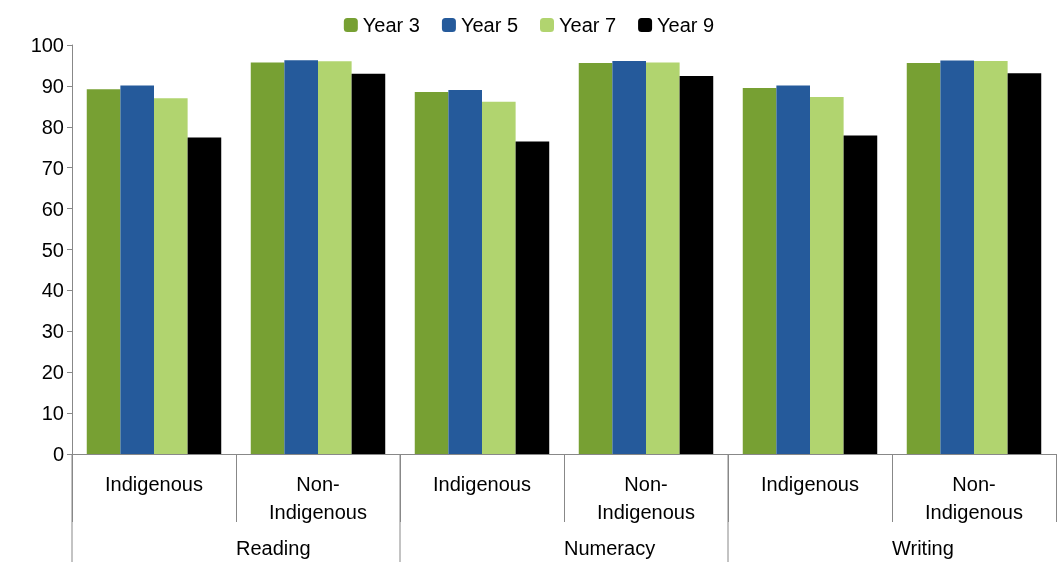 This screenshot has height=562, width=1058. Describe the element at coordinates (588, 25) in the screenshot. I see `legend-label: Year 7` at that location.